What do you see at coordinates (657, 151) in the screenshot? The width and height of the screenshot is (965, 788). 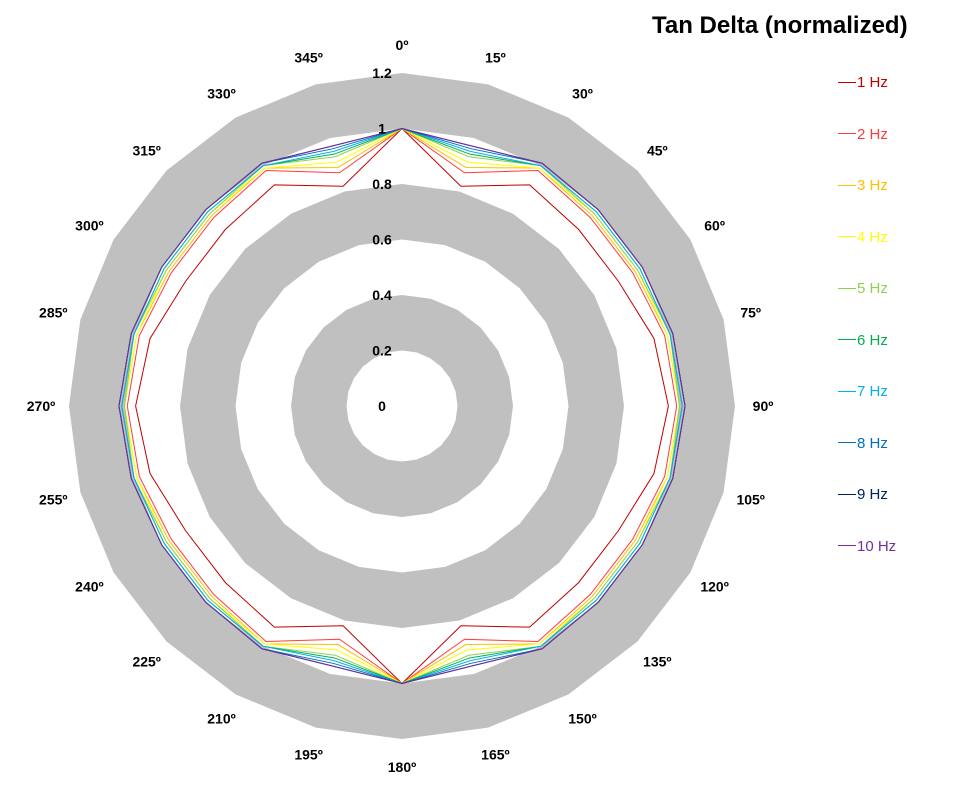 I see `angle-label: 45º` at bounding box center [657, 151].